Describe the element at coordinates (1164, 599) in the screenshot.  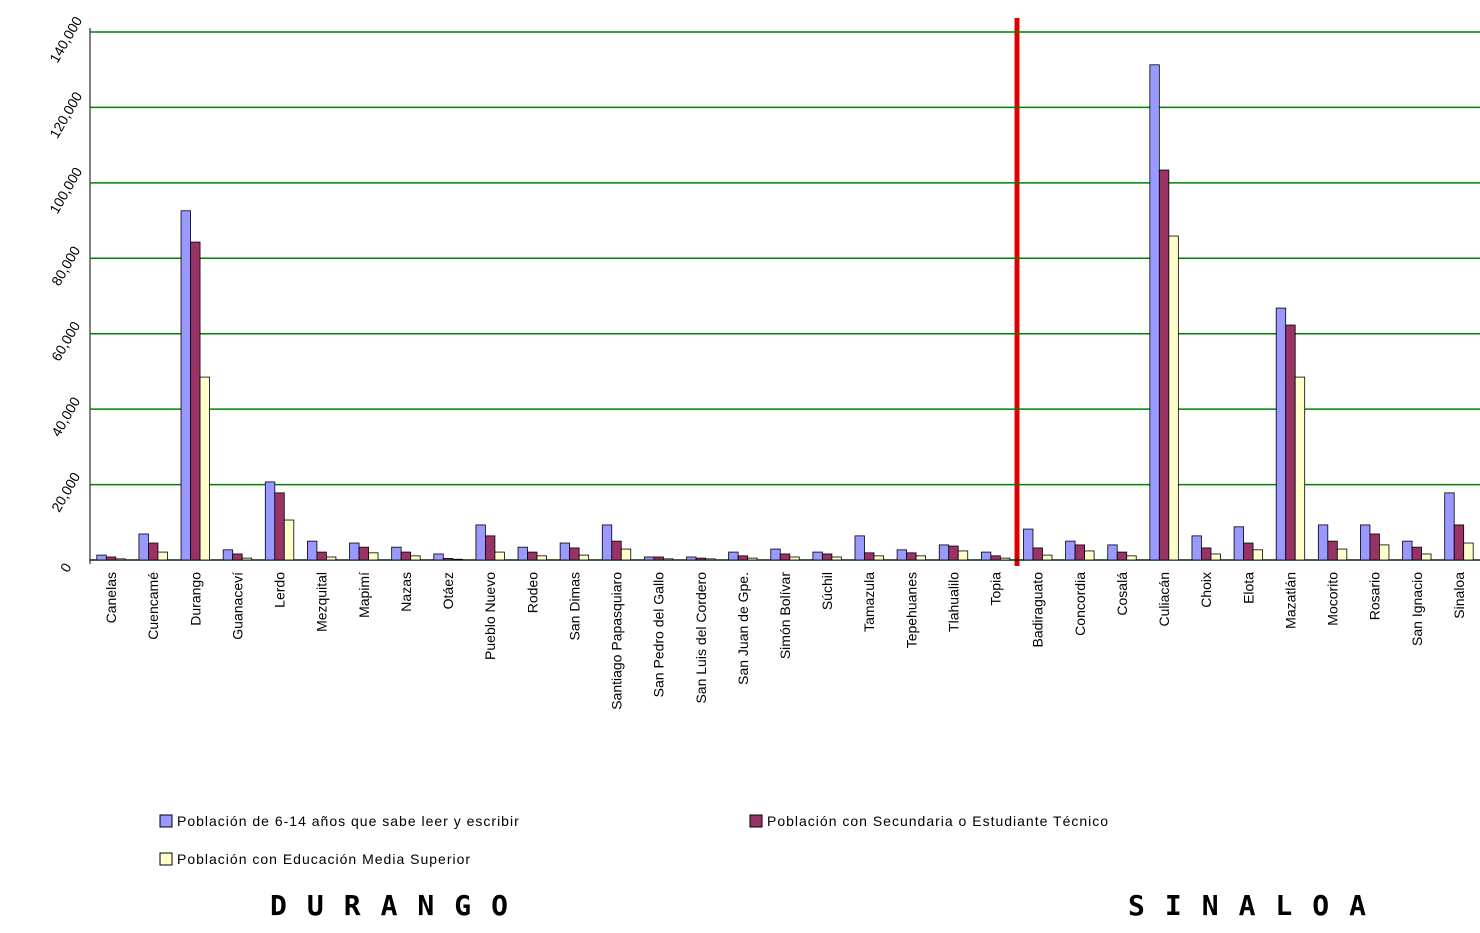
I see `x-tick-label: Culiacán` at that location.